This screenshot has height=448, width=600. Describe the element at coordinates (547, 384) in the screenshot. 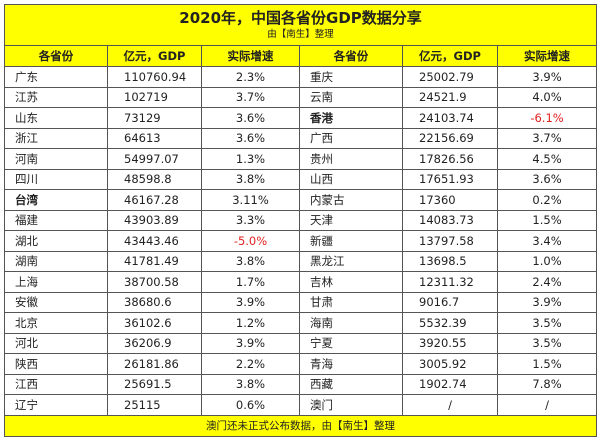

I see `growth-rate-cell: 7.8%` at that location.